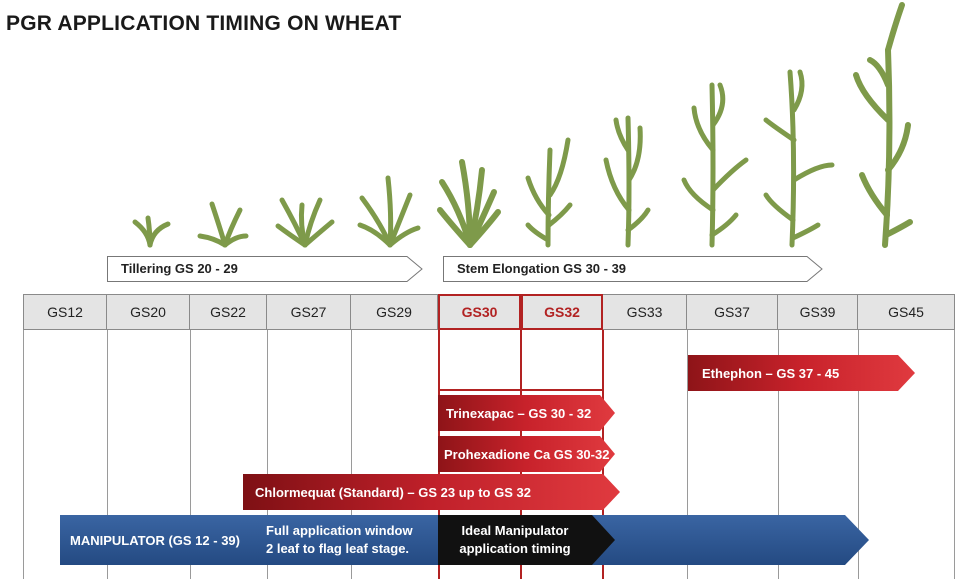  I want to click on trinexapac-label: Trinexapac – GS 30 - 32, so click(519, 413).